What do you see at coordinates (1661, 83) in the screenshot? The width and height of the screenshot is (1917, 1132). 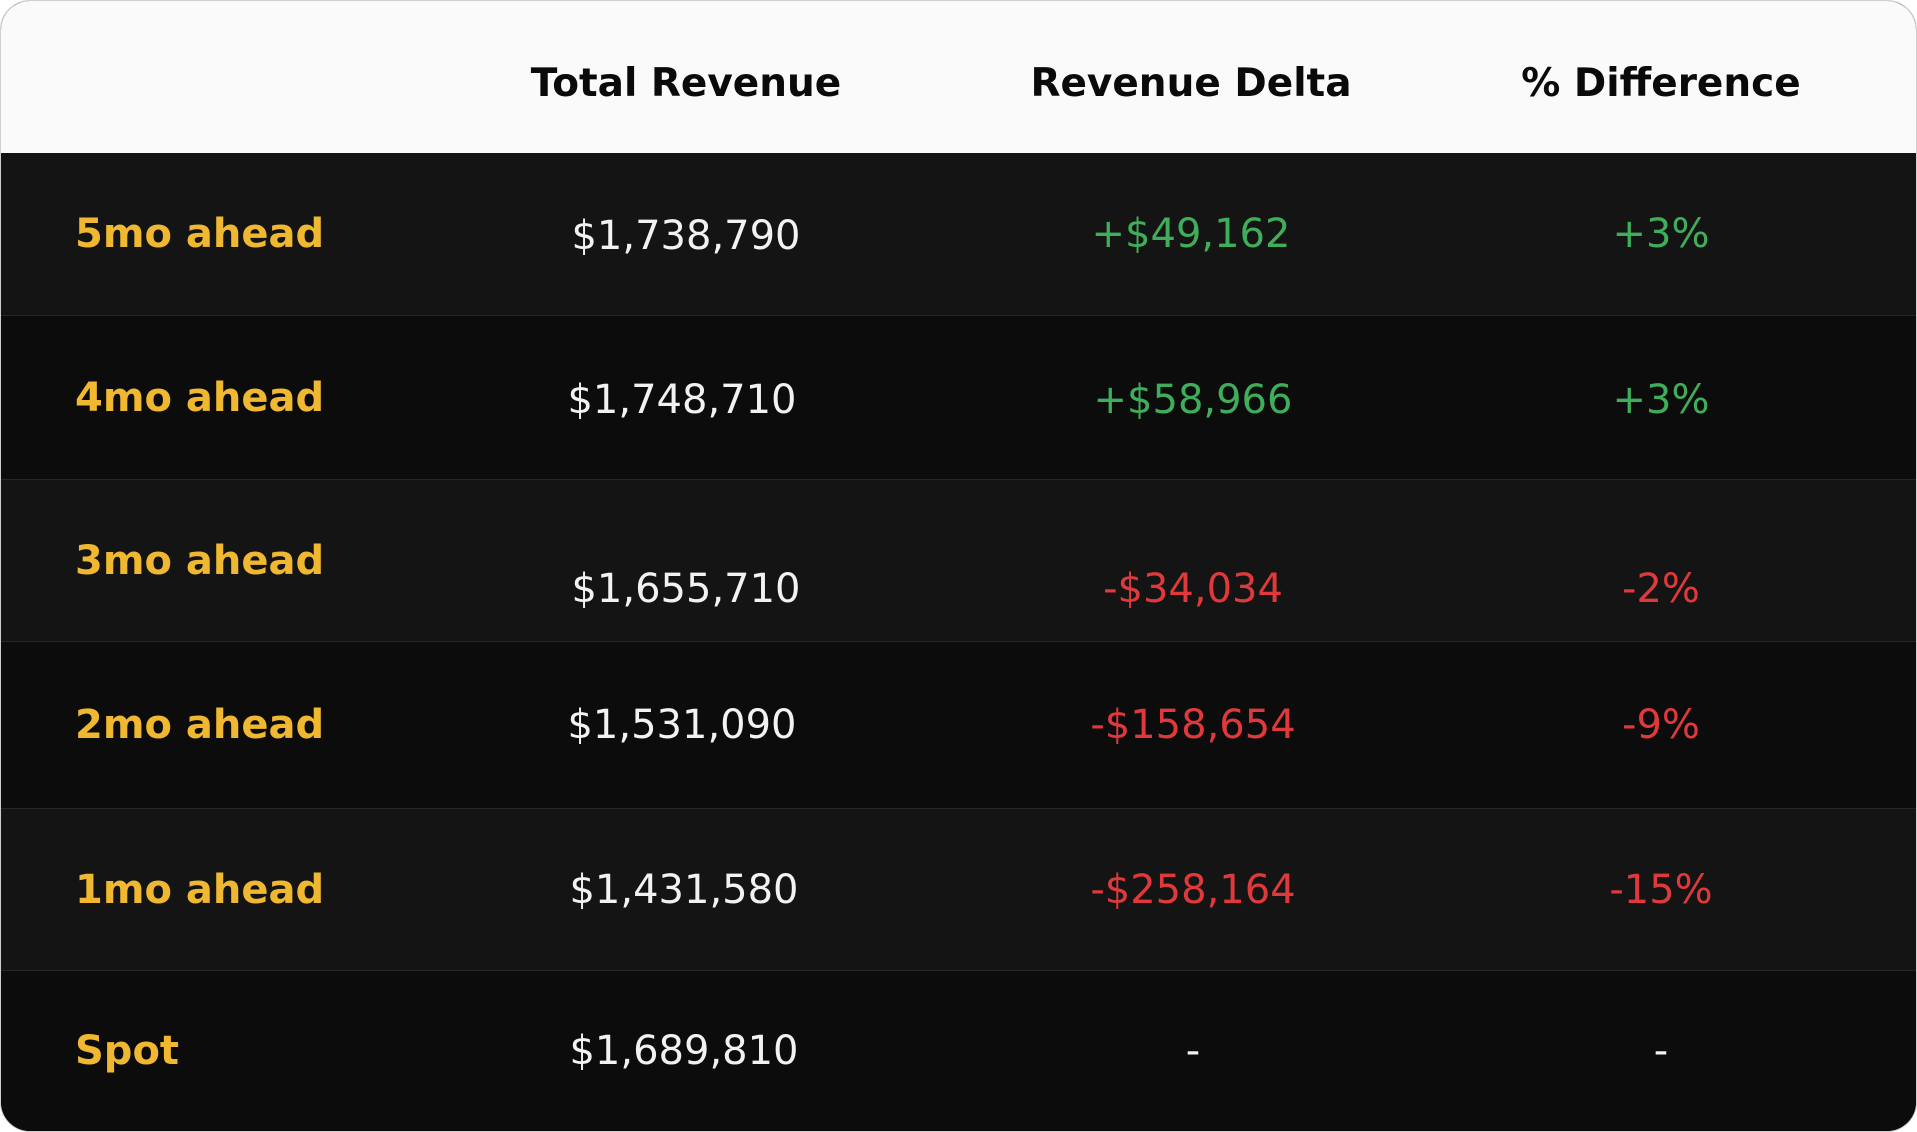 I see `header-percent-difference: % Difference` at bounding box center [1661, 83].